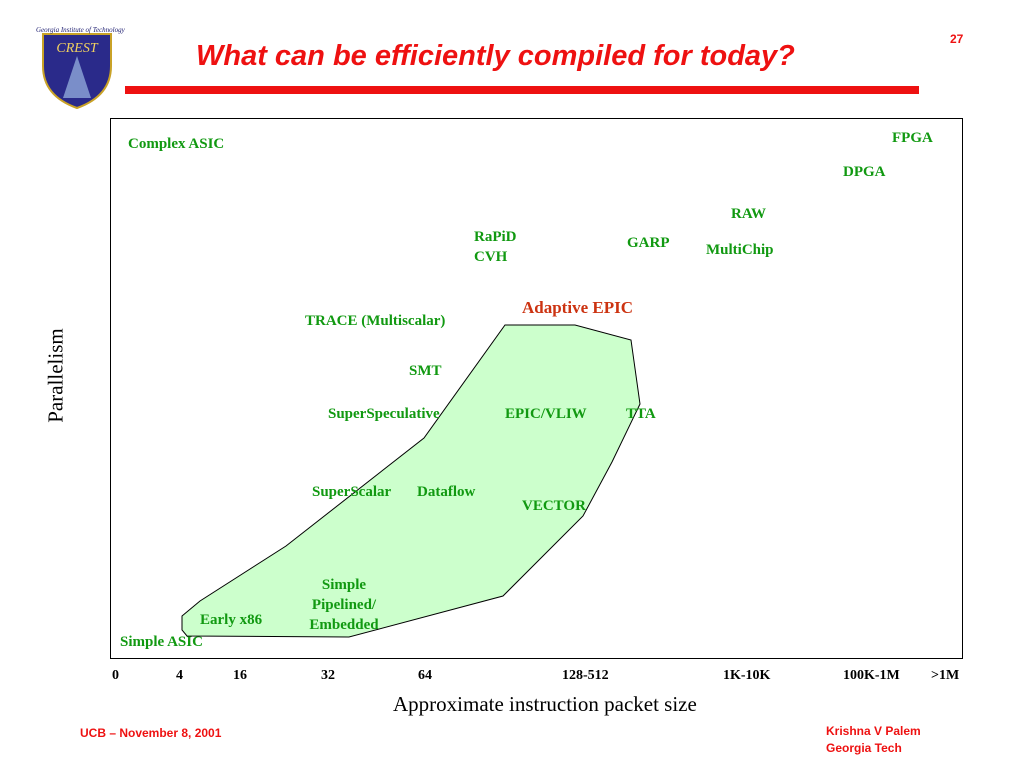 The image size is (1024, 768). I want to click on x-tick: 0, so click(115, 675).